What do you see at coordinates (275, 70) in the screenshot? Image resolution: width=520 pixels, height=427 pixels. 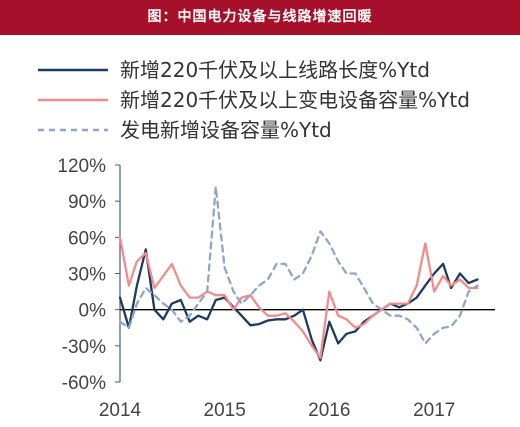 I see `legend-label: 新增220千伏及以上线路长度%Ytd` at bounding box center [275, 70].